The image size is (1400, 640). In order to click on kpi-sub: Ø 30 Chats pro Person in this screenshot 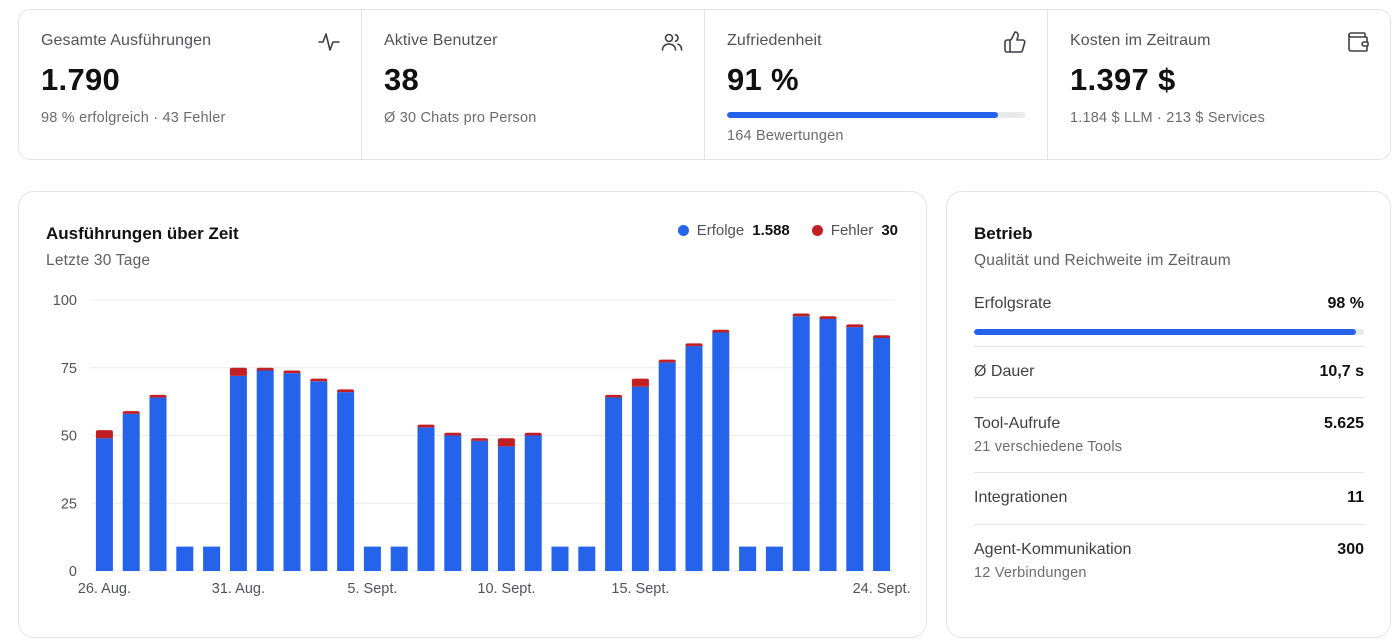, I will do `click(460, 118)`.